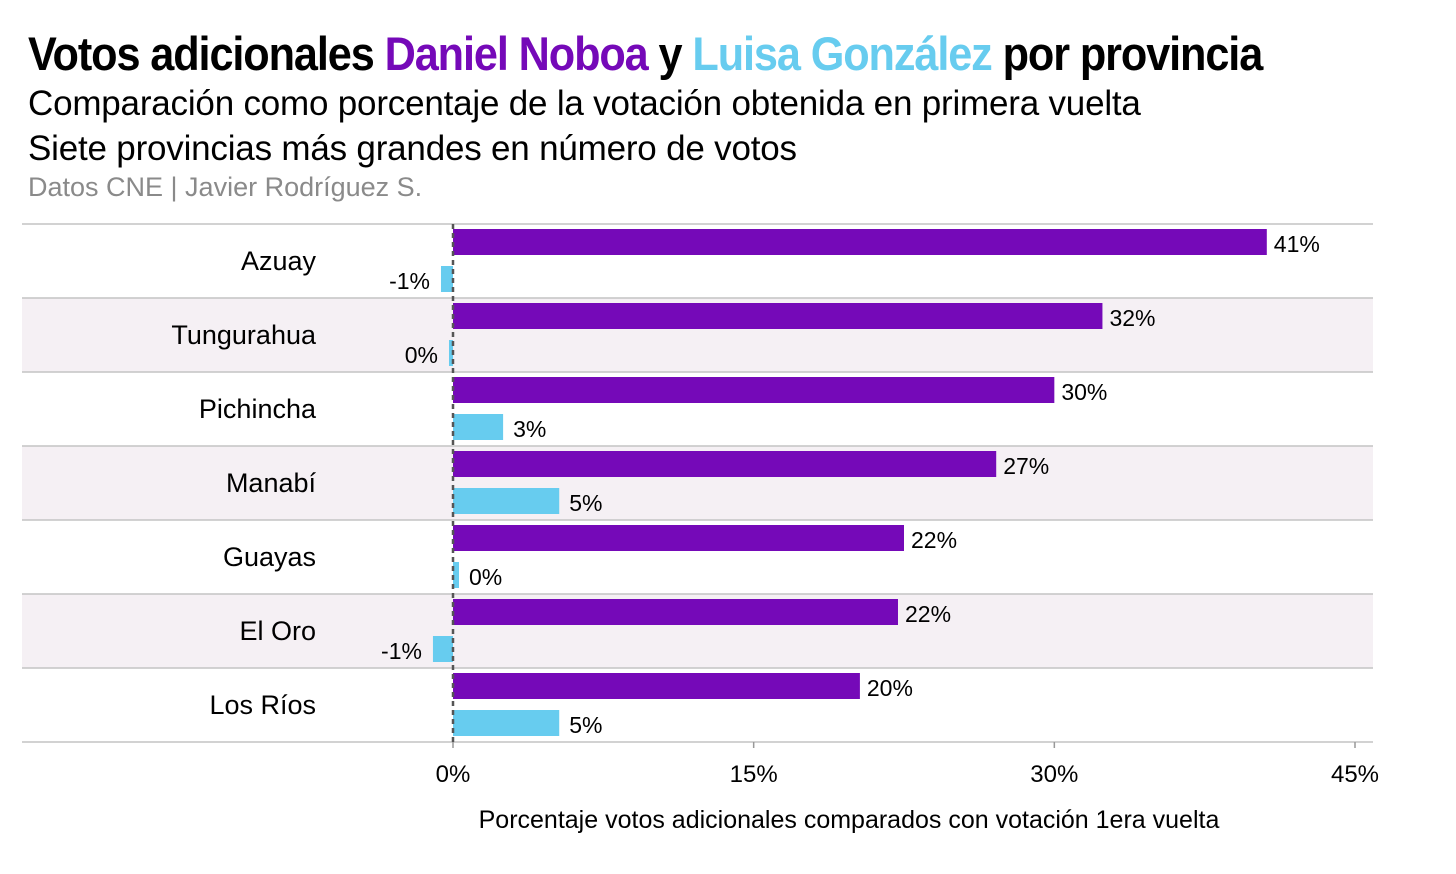 The height and width of the screenshot is (874, 1456). Describe the element at coordinates (206, 53) in the screenshot. I see `title-part1: Votos adicionales` at that location.